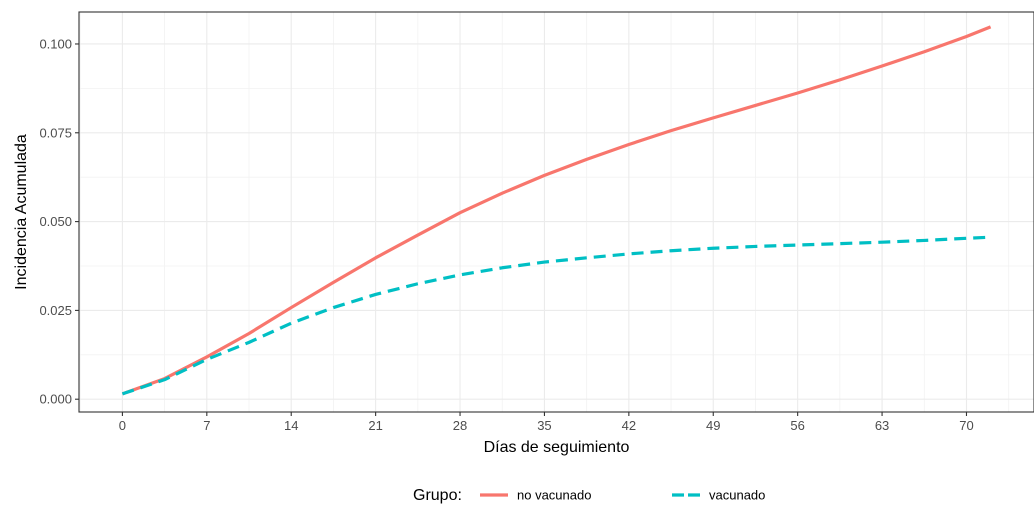 This screenshot has height=507, width=1034. What do you see at coordinates (55, 132) in the screenshot?
I see `y-tick-label: 0.075` at bounding box center [55, 132].